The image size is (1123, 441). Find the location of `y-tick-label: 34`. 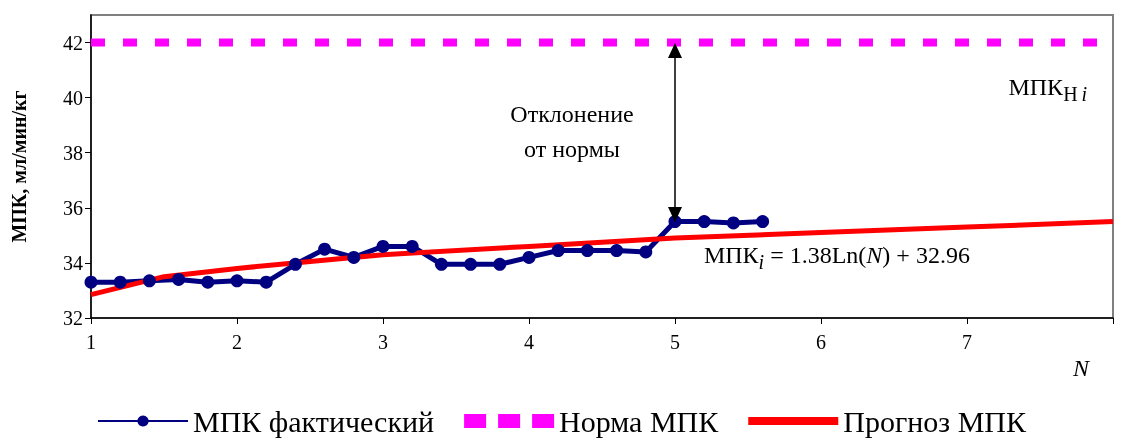

y-tick-label: 34 is located at coordinates (73, 262).